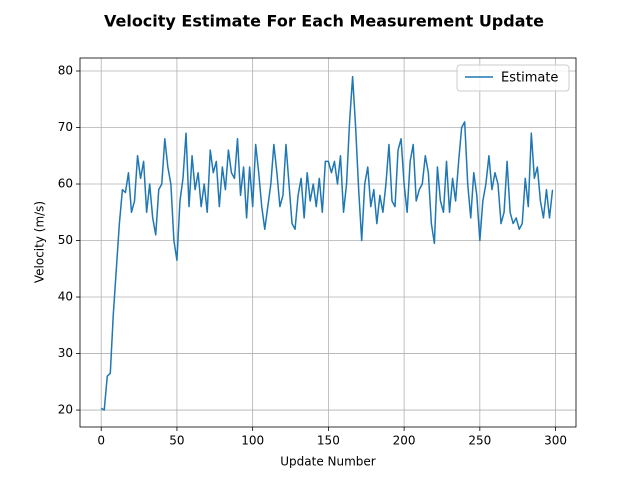  What do you see at coordinates (176, 441) in the screenshot?
I see `x-tick-label: 50` at bounding box center [176, 441].